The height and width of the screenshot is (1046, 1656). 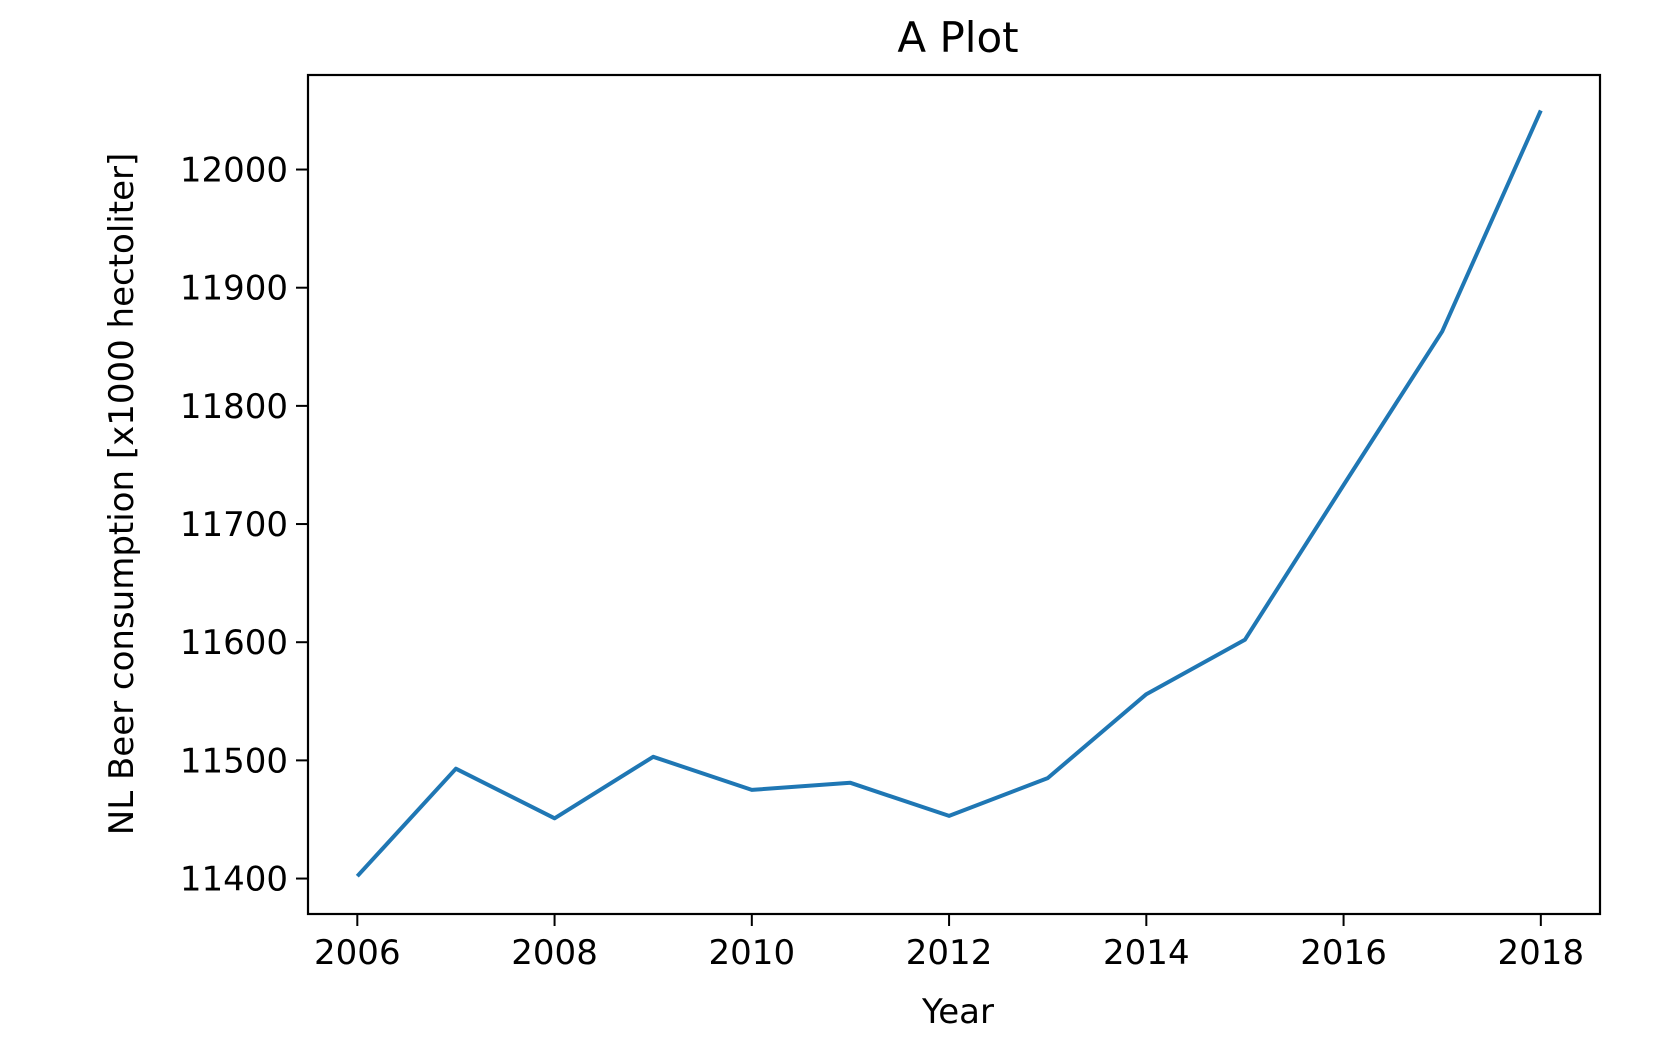 What do you see at coordinates (122, 494) in the screenshot?
I see `y-axis-label: NL Beer consumption [x1000 hectoliter]` at bounding box center [122, 494].